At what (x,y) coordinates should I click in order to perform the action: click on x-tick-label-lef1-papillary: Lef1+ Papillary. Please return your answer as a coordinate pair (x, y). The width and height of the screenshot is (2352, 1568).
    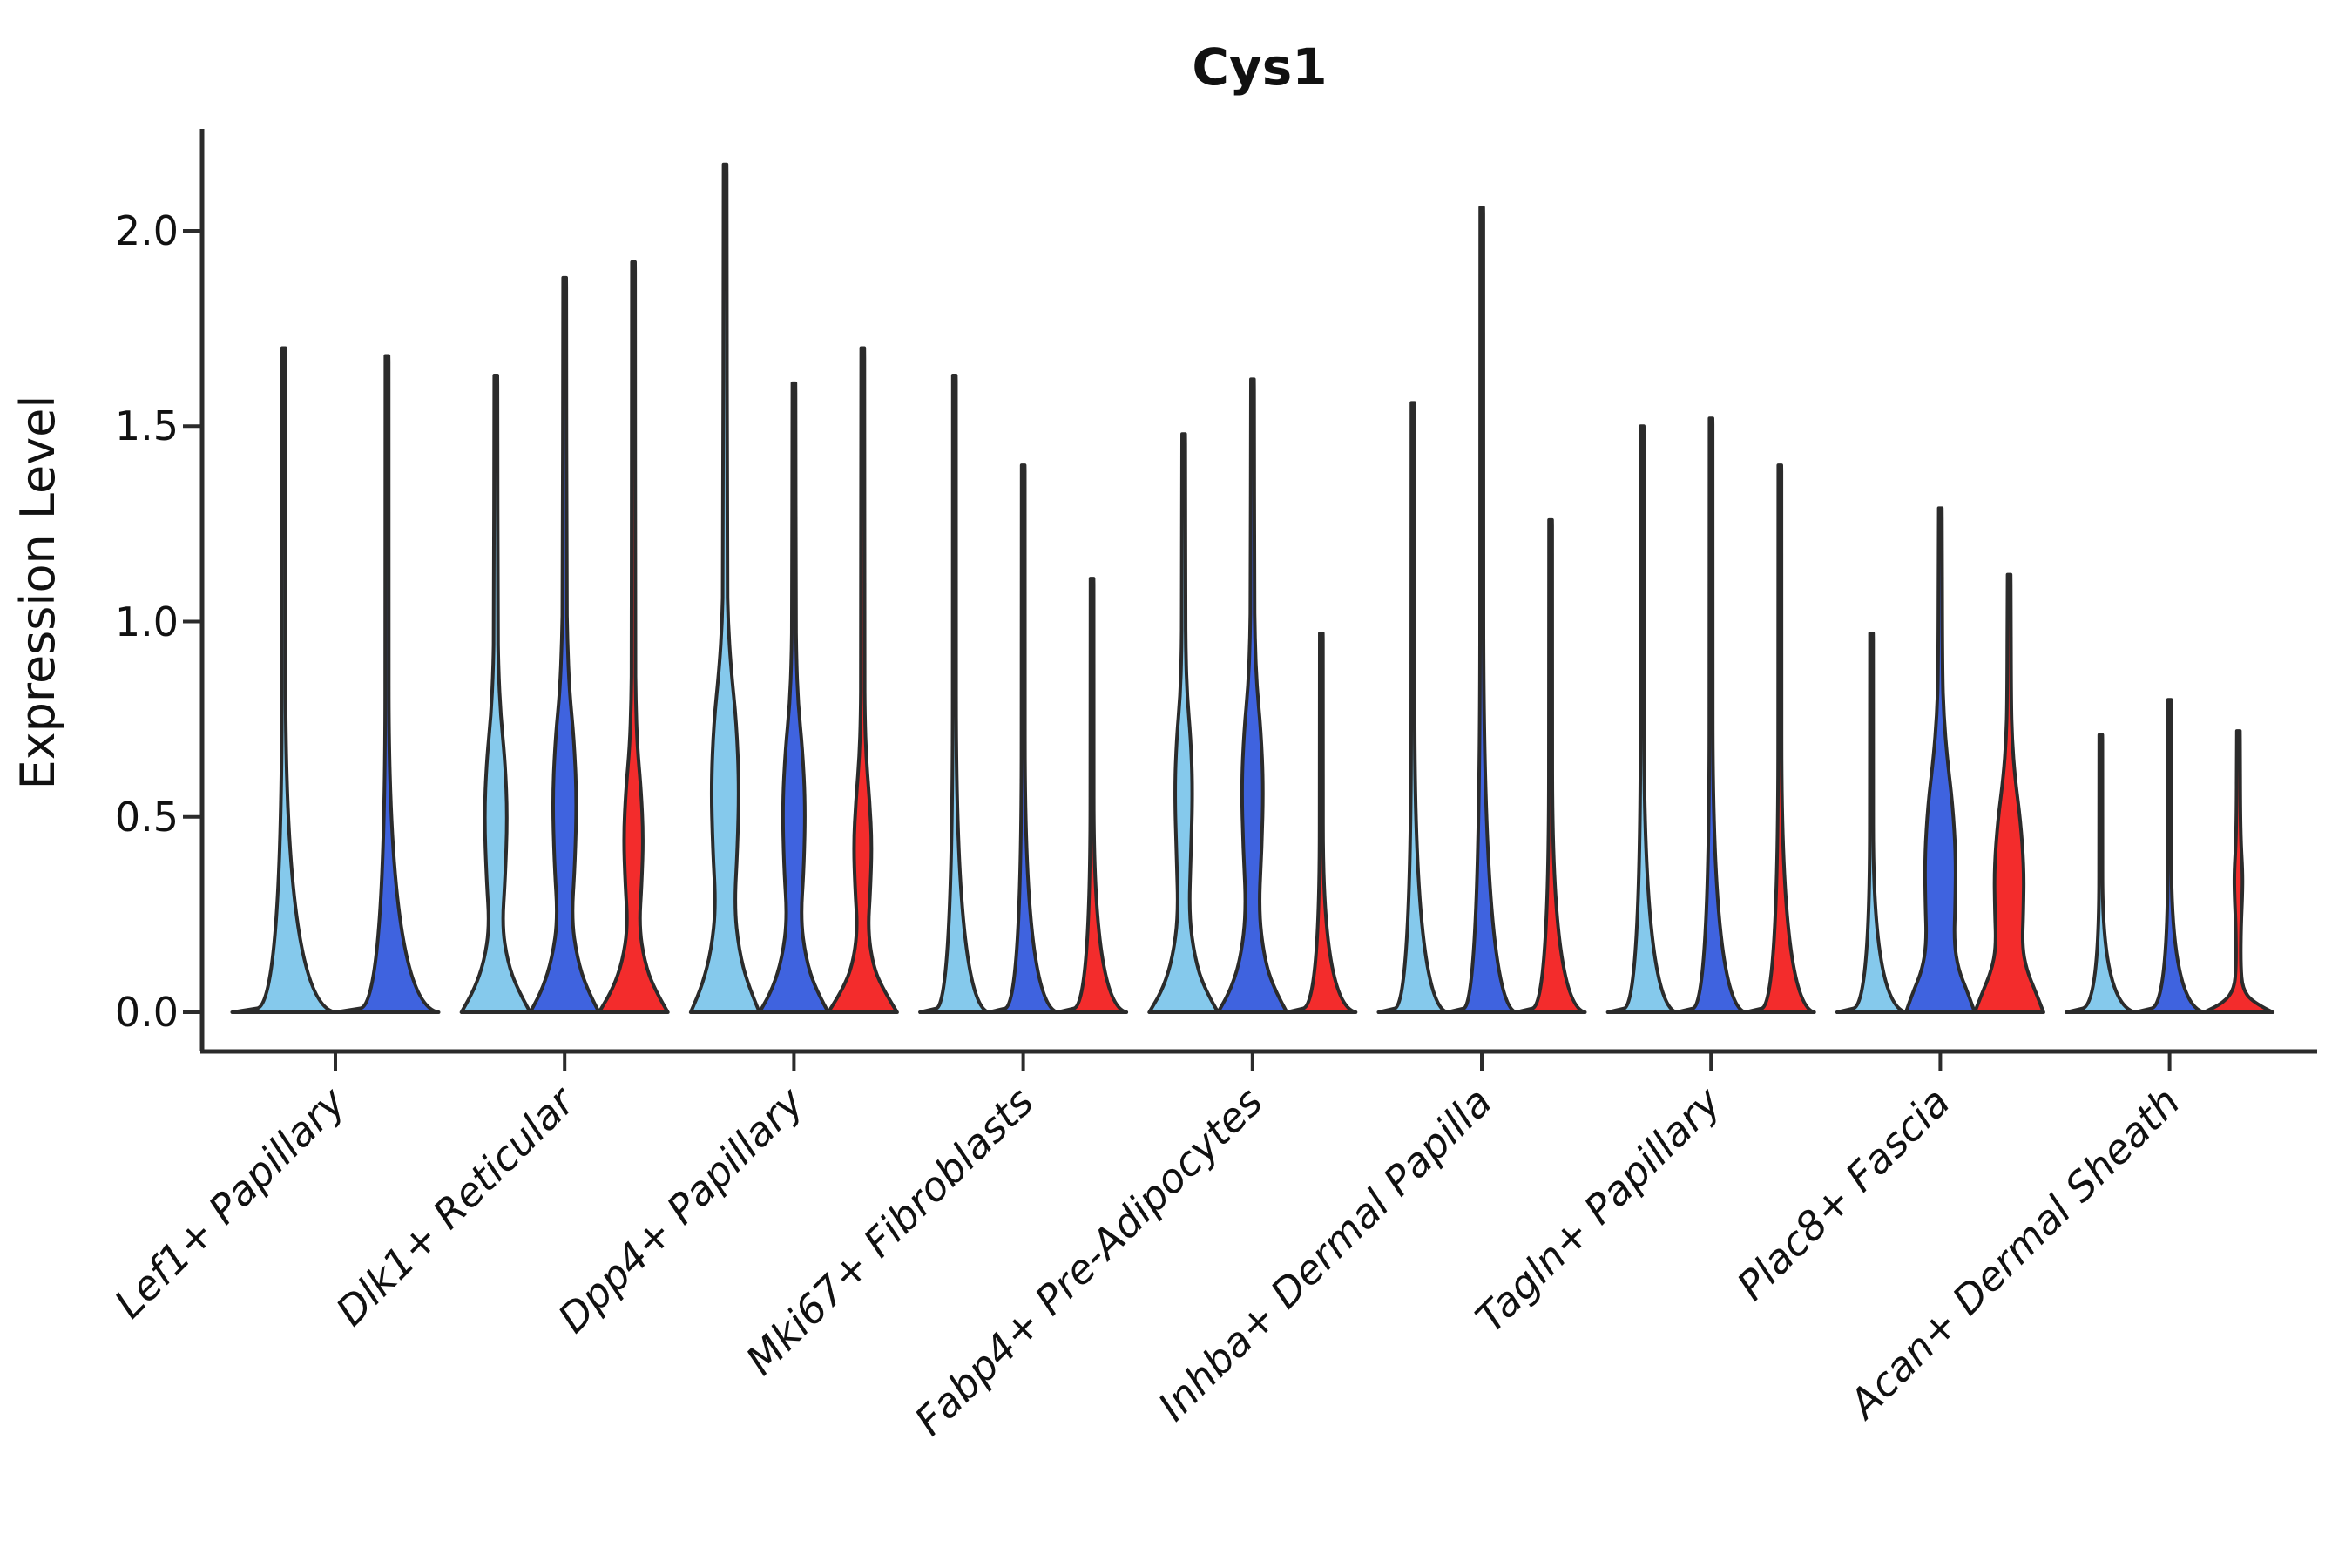
    Looking at the image, I should click on (230, 1202).